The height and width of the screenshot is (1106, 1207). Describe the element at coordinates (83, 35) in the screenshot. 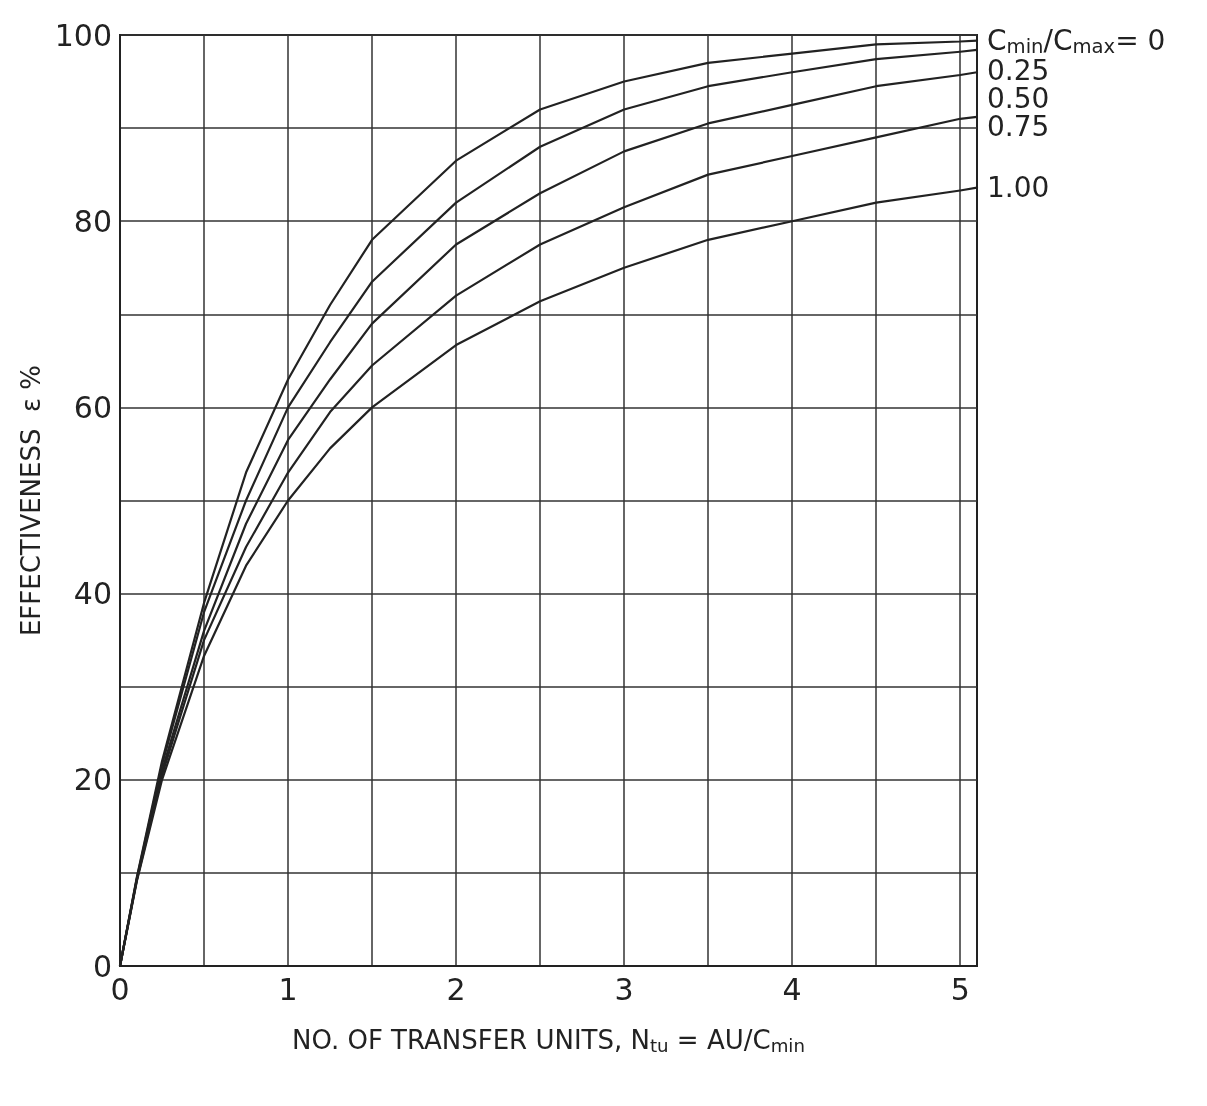

I see `y-tick-label: 100` at that location.